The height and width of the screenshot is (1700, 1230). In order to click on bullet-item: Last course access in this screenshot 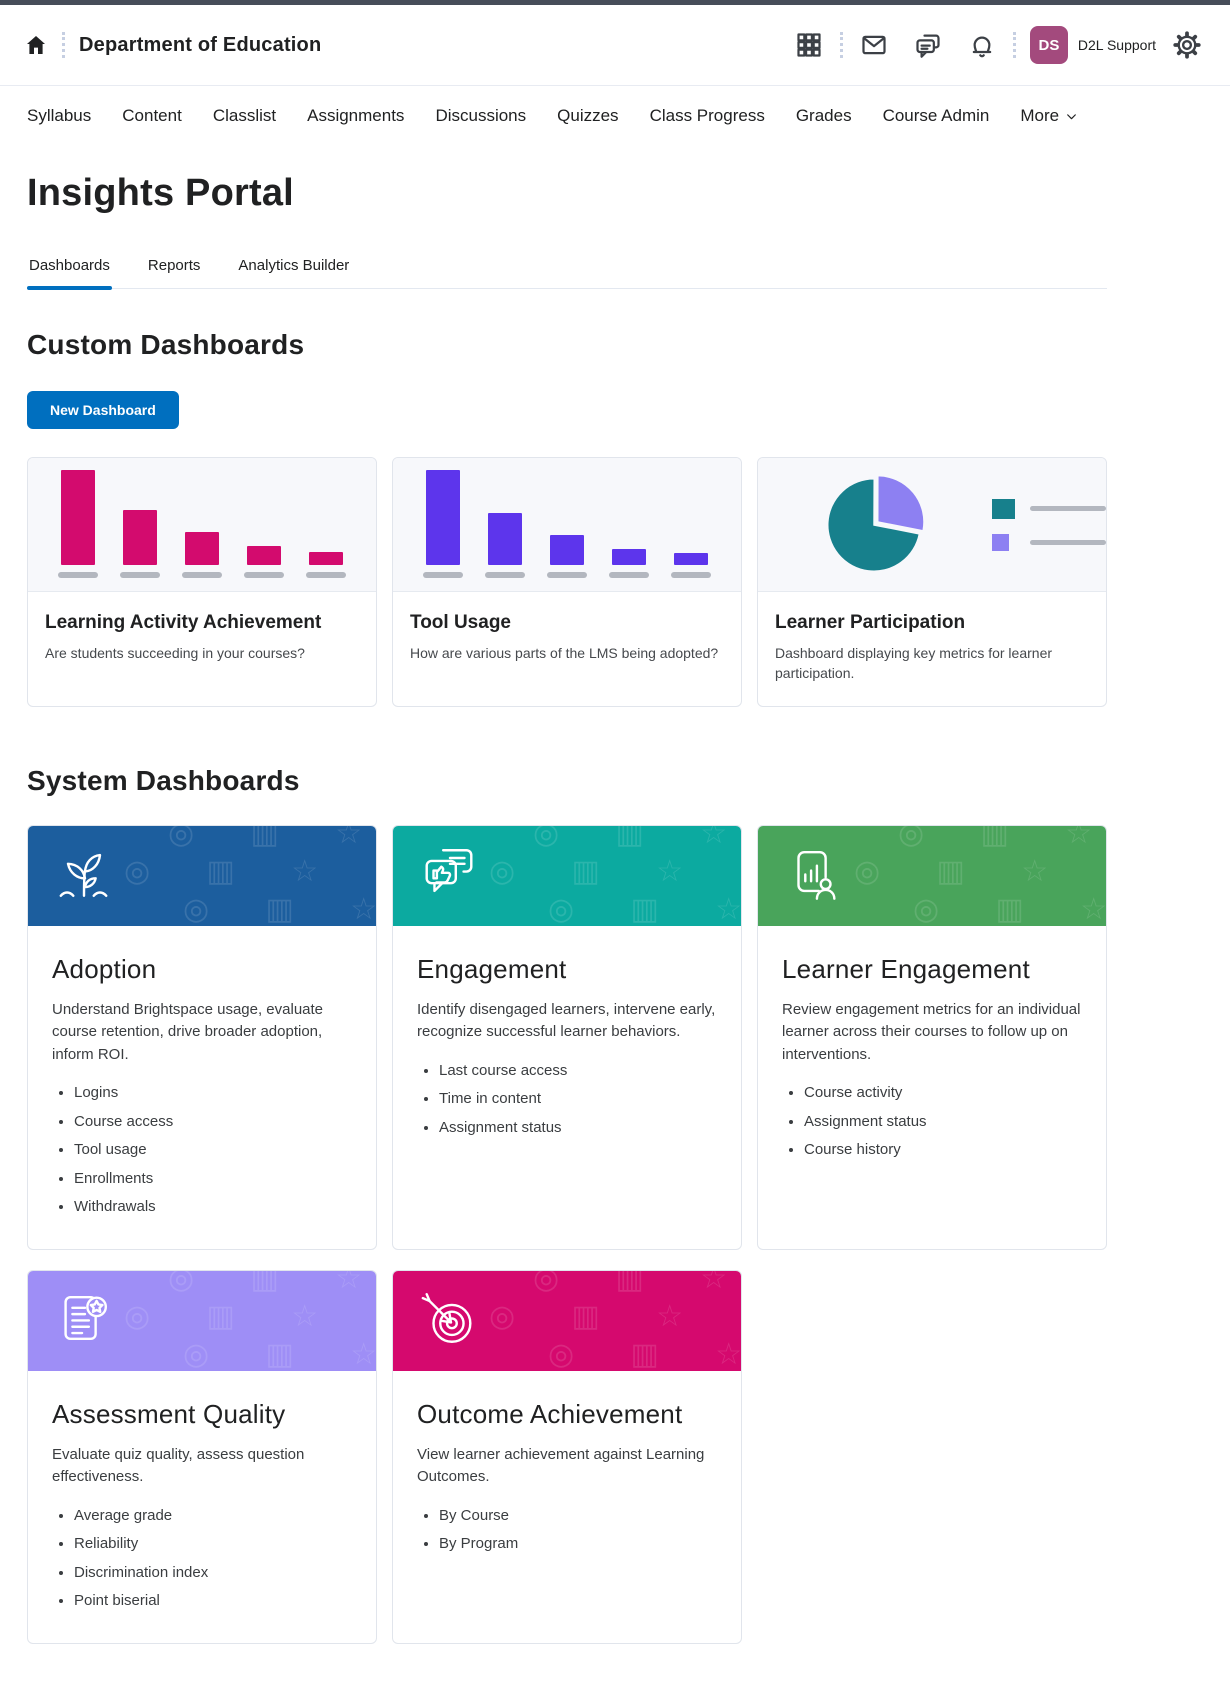, I will do `click(578, 1071)`.